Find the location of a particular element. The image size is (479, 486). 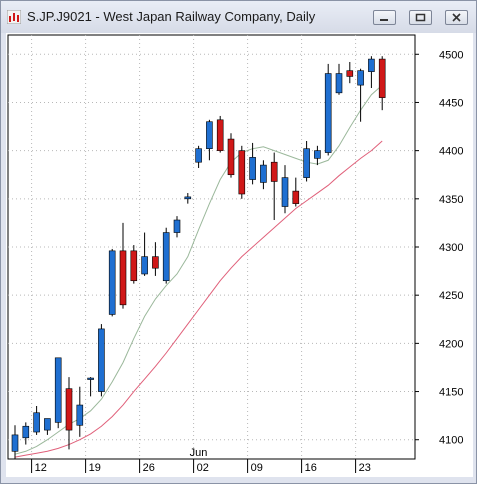

y-tick-label: 4150 is located at coordinates (451, 393).